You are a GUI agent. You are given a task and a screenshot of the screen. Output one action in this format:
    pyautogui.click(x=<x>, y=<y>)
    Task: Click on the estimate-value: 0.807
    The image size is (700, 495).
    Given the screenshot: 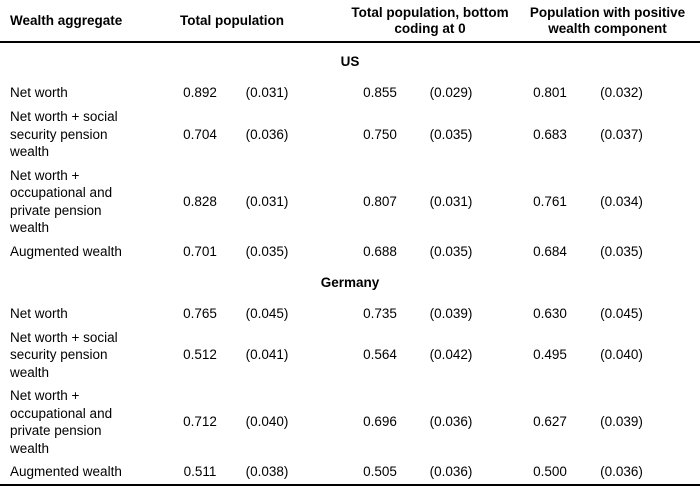 What is the action you would take?
    pyautogui.click(x=380, y=201)
    